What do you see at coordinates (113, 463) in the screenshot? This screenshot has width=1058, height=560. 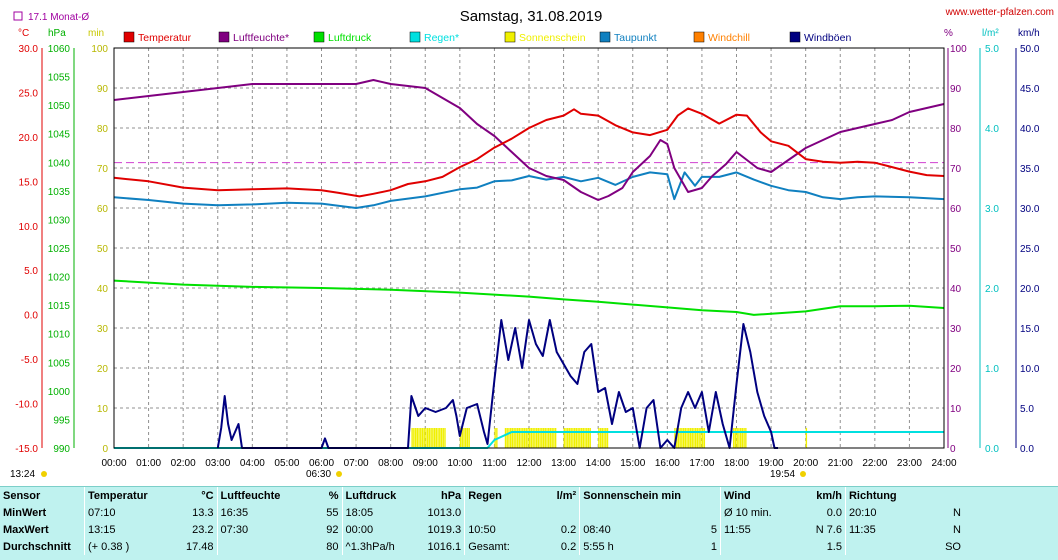 I see `x-tick-label: 00:00` at bounding box center [113, 463].